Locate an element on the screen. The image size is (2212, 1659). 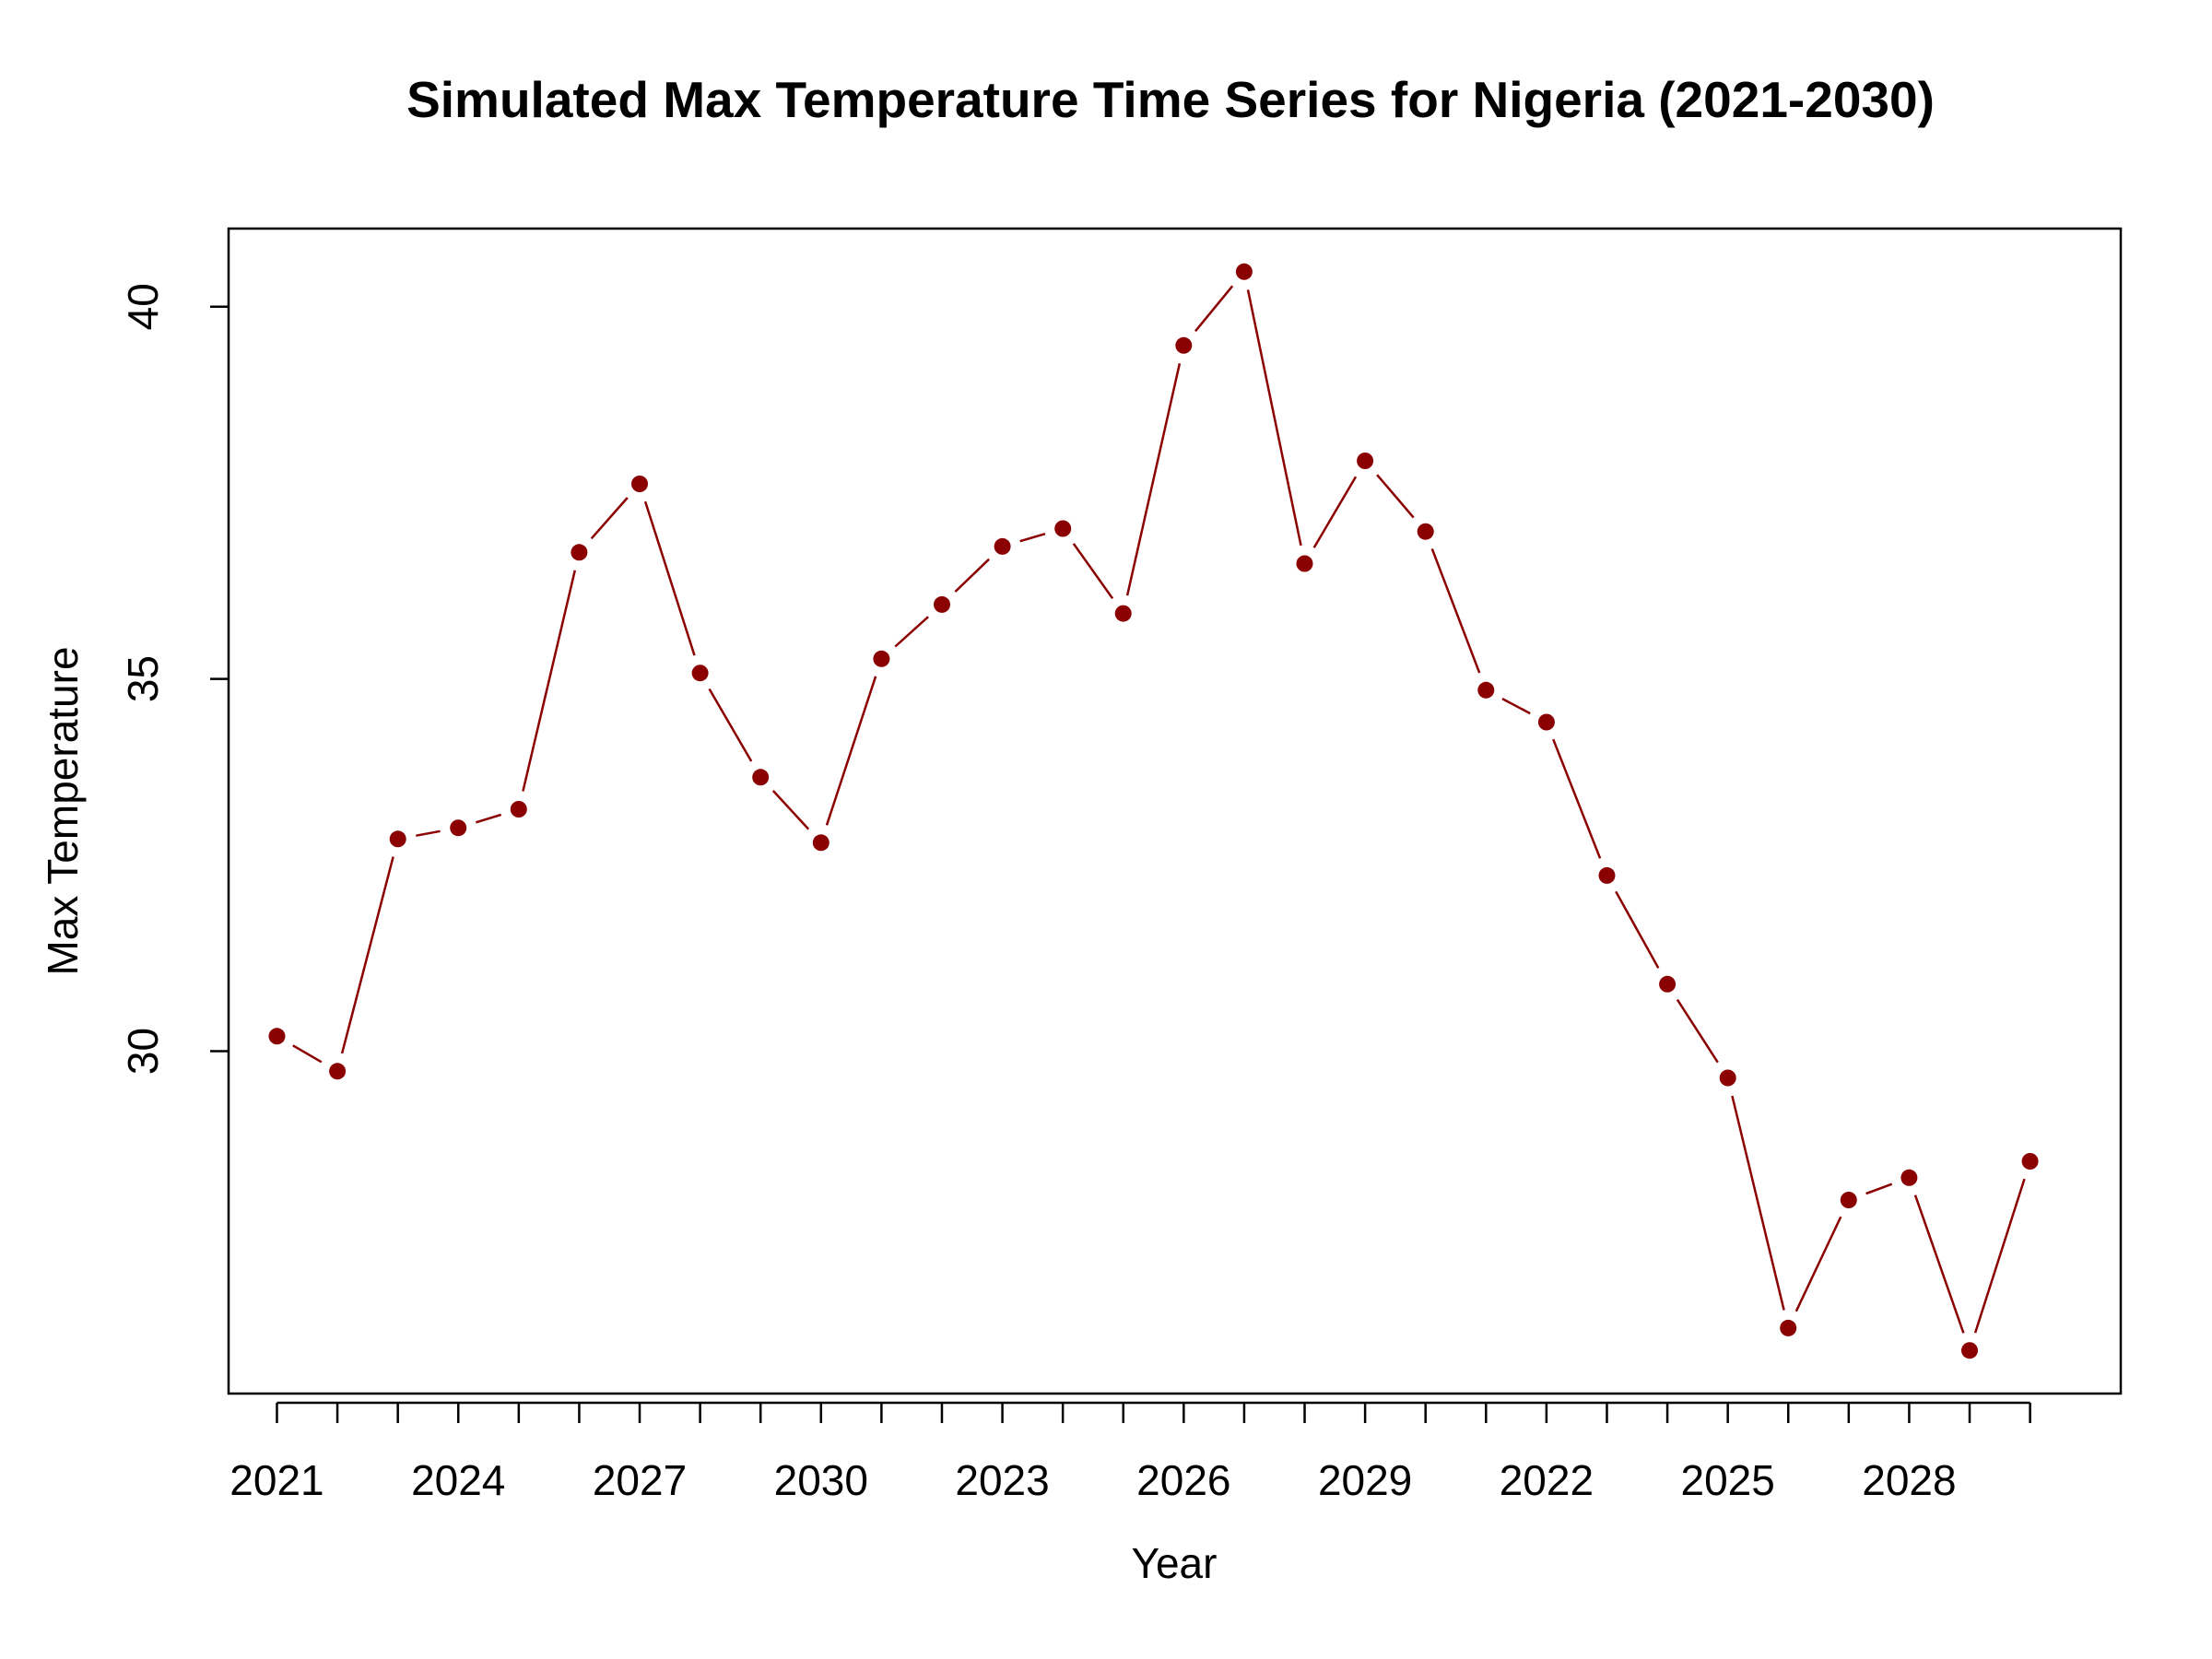
y-tick-label: 30 is located at coordinates (143, 1051).